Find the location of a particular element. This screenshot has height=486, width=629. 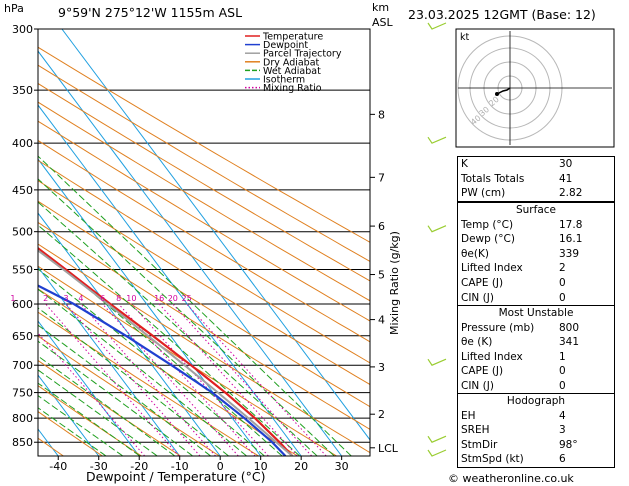

indices-panel: K 30 Totals Totals 41 PW (cm) 2.82 is located at coordinates (536, 179).